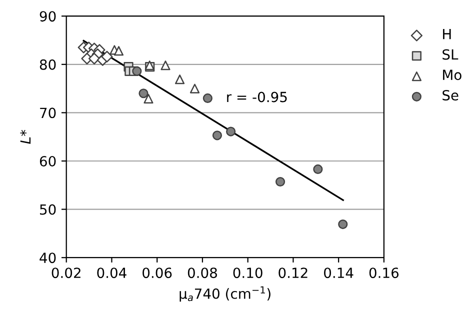 Image resolution: width=474 pixels, height=322 pixels. I want to click on legend-label: H, so click(447, 34).